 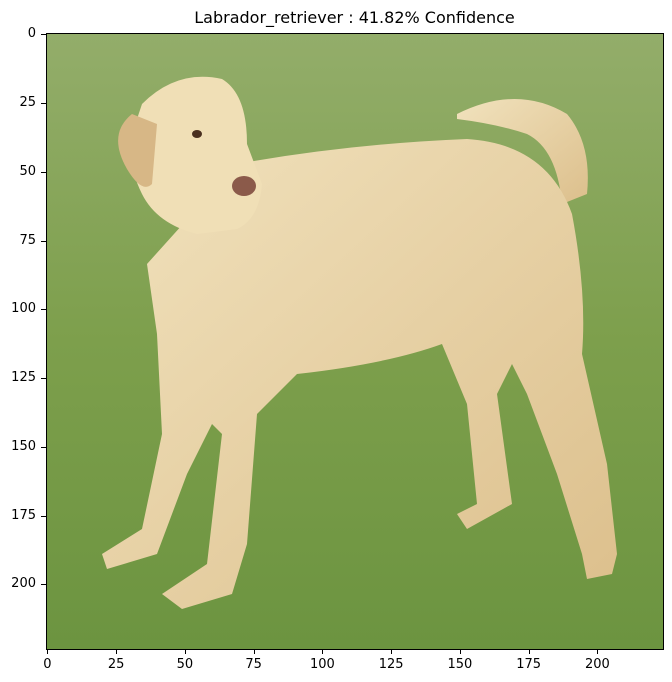 I want to click on y-tick-label: 0, so click(x=31, y=34).